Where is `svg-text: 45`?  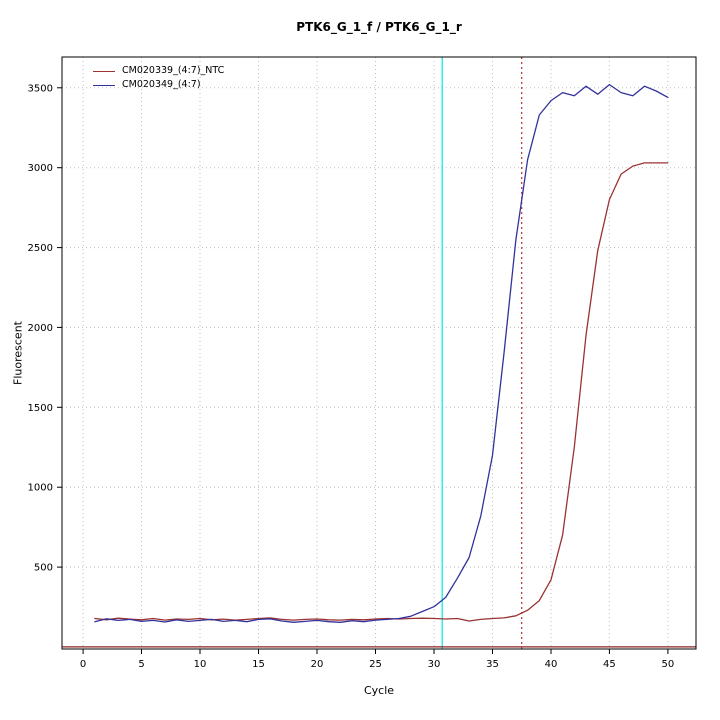
svg-text: 45 is located at coordinates (609, 664).